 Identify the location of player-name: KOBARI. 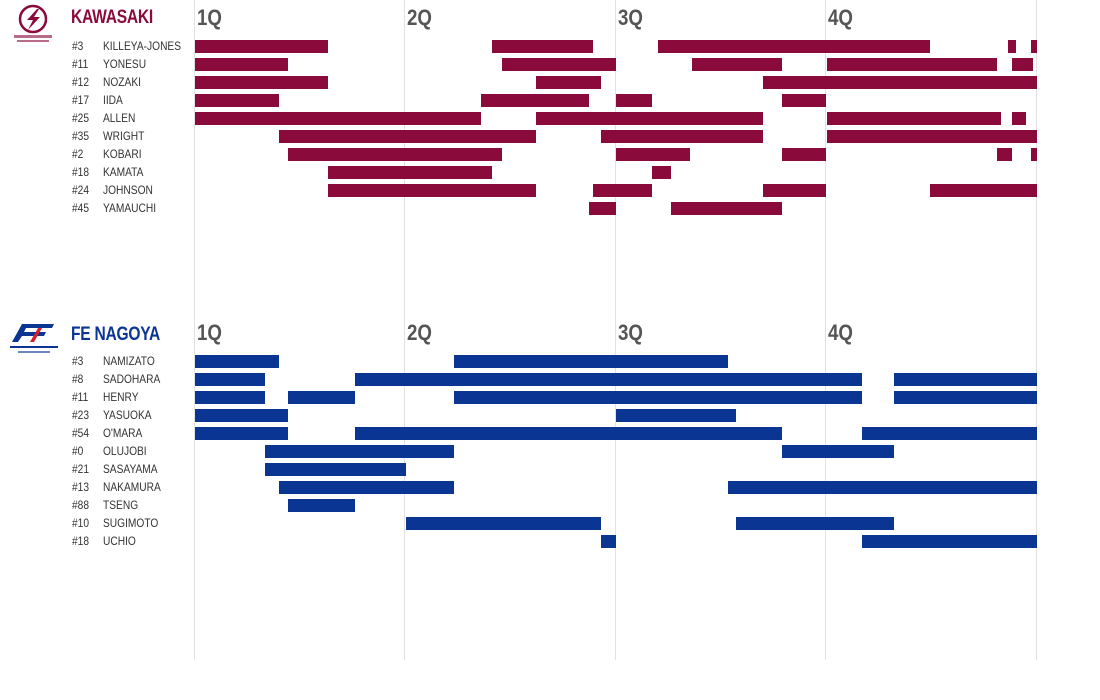
(122, 154).